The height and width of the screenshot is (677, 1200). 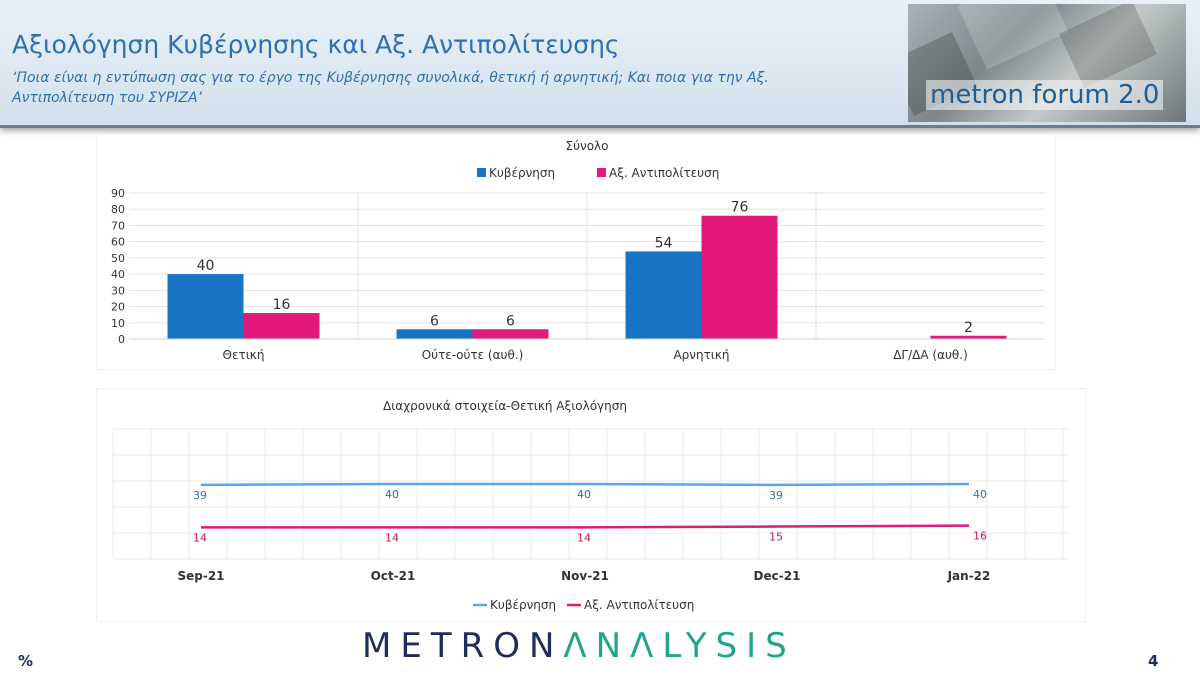 I want to click on point-data-label: 16, so click(x=980, y=536).